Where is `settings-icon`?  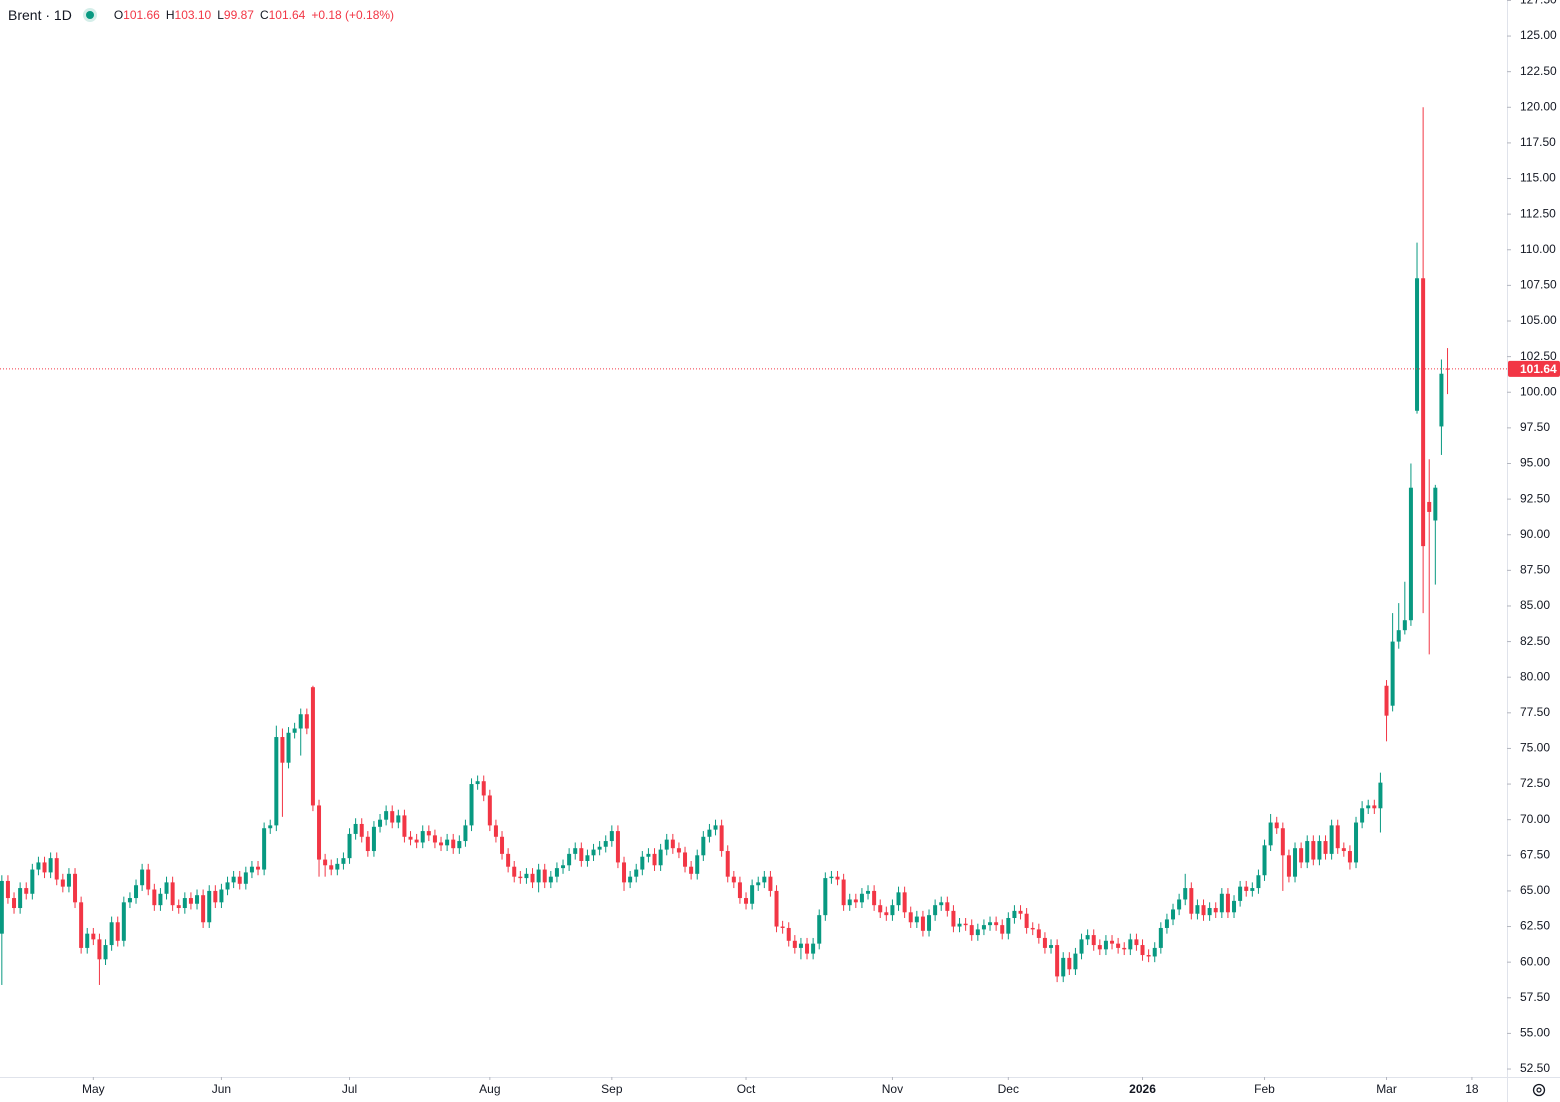 settings-icon is located at coordinates (1539, 1090).